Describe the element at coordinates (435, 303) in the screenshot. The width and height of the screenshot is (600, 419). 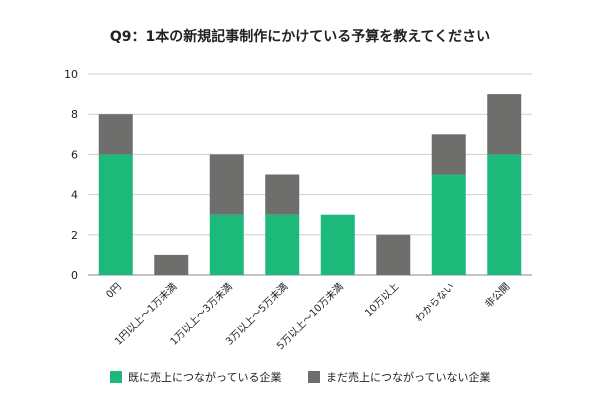
I see `x-tick-label-6: わからない` at that location.